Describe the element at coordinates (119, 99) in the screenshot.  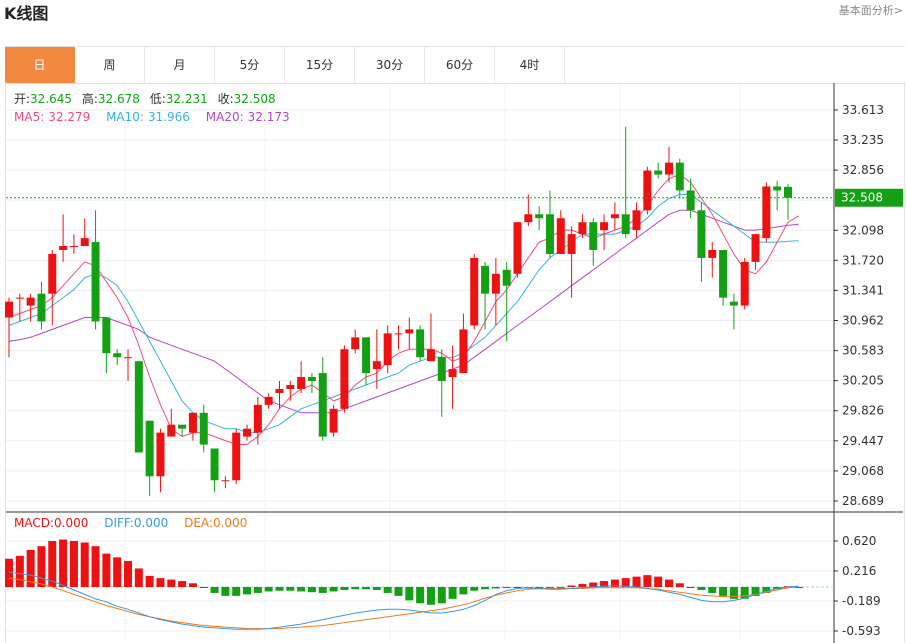
I see `high-value: 32.678` at that location.